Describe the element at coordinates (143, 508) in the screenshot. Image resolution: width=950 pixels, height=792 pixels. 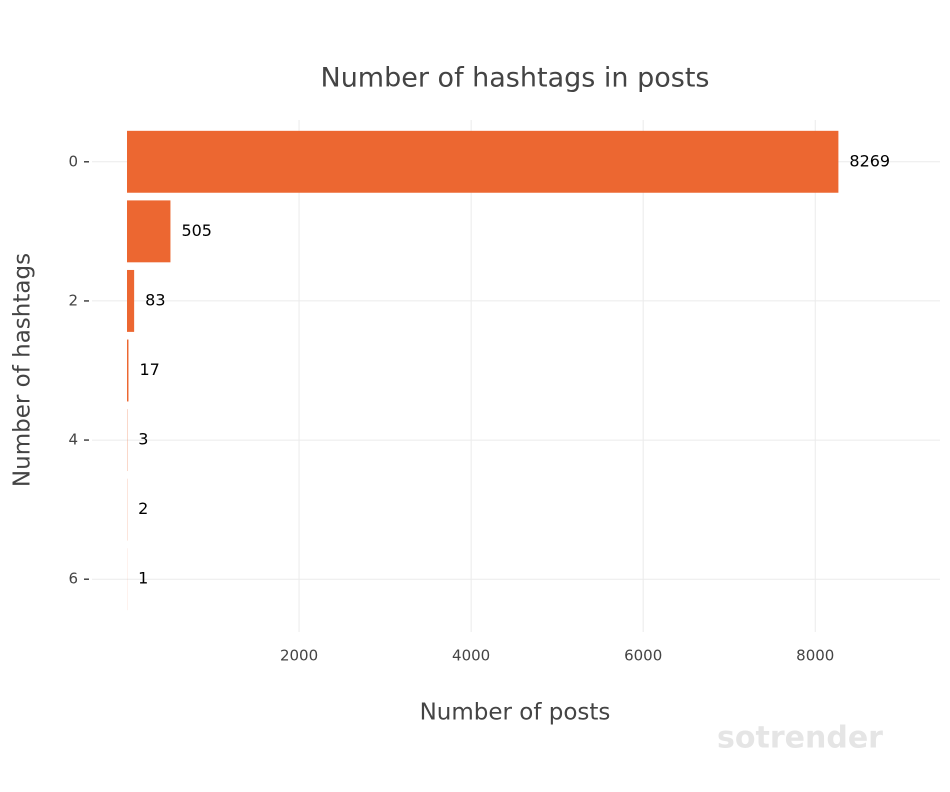
I see `value-label: 2` at that location.